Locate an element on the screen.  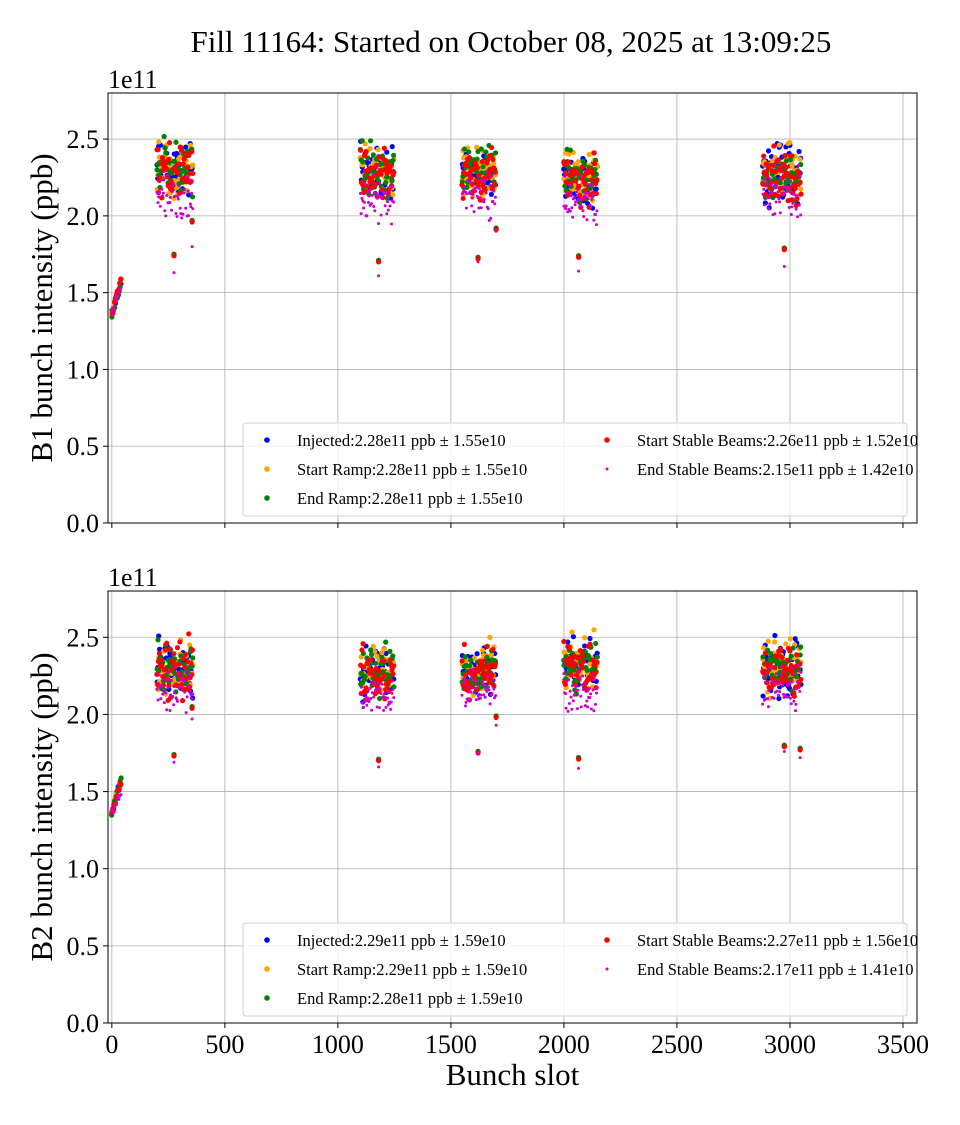
legend-label: Injected:2.28e11 ppb ± 1.55e10 is located at coordinates (401, 440).